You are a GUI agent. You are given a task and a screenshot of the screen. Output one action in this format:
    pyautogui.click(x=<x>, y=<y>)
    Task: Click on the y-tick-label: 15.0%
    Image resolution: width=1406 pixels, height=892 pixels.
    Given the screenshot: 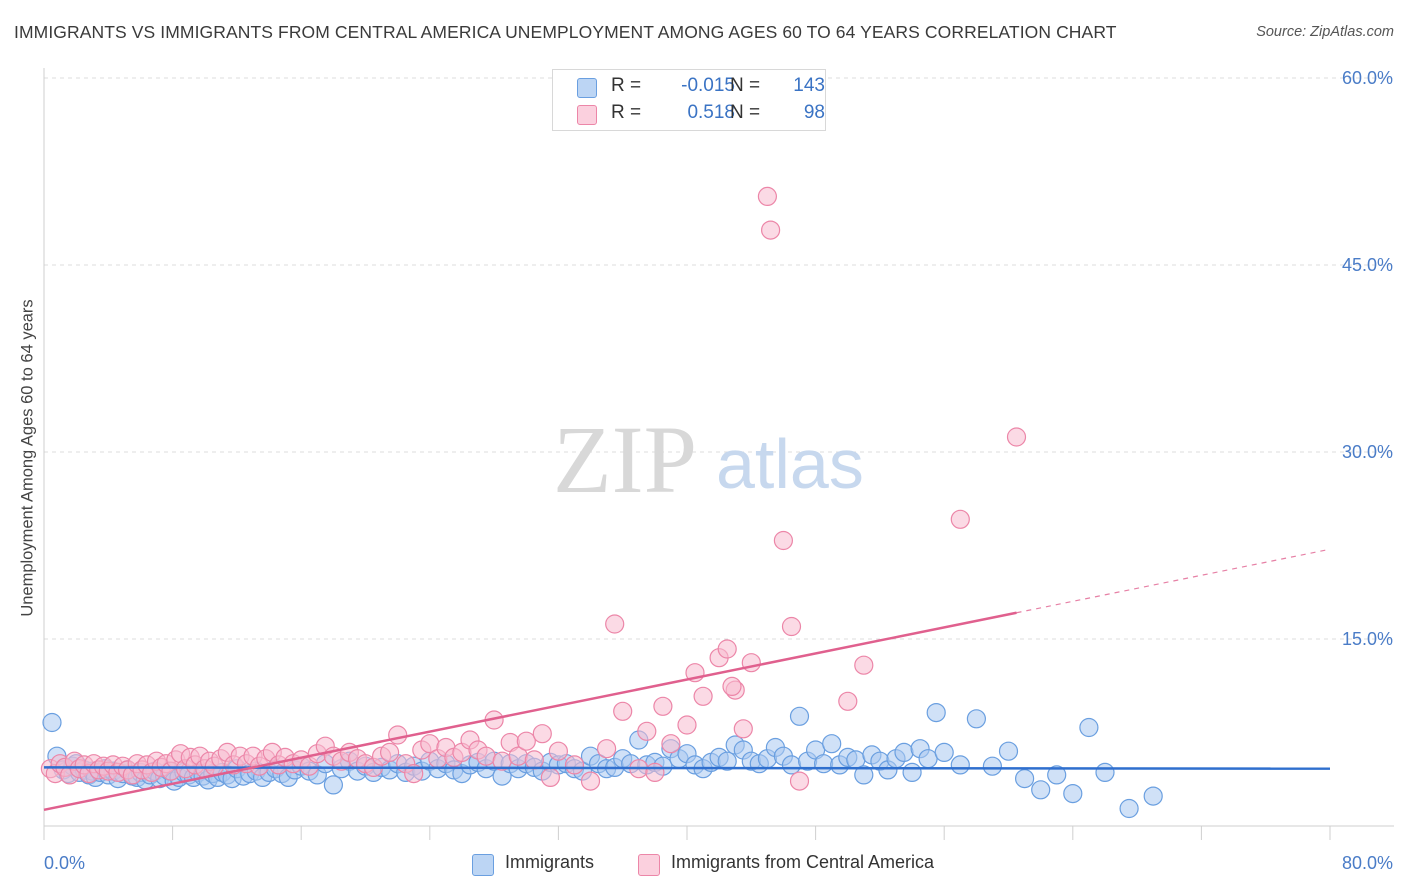 What is the action you would take?
    pyautogui.click(x=1367, y=639)
    